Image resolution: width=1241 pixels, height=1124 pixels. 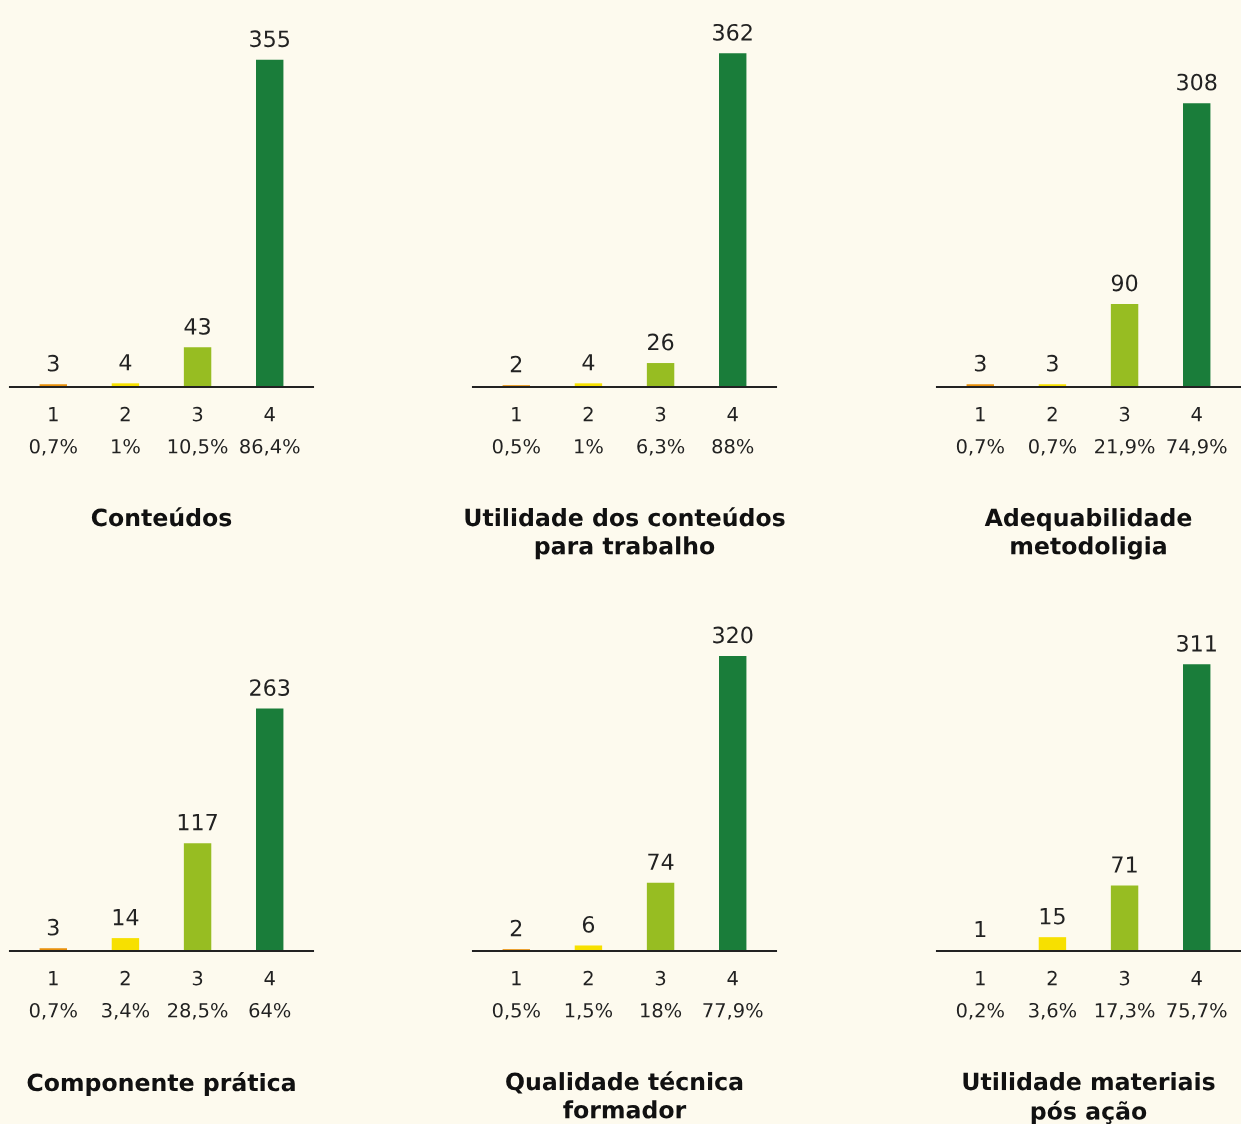 I want to click on data-label: 26, so click(x=661, y=342).